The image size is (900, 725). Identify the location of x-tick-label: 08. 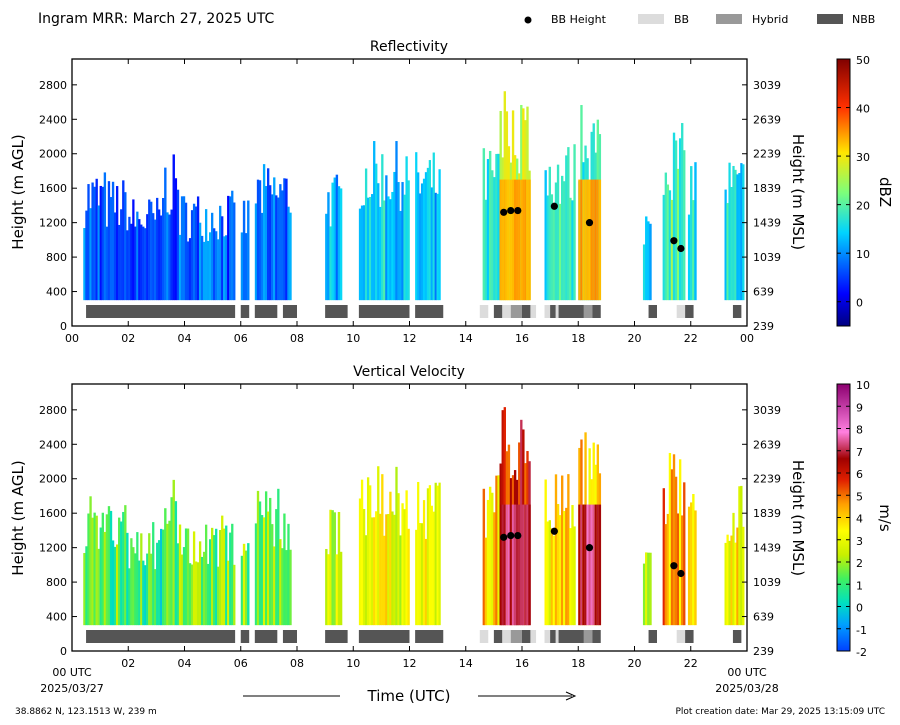
(297, 338).